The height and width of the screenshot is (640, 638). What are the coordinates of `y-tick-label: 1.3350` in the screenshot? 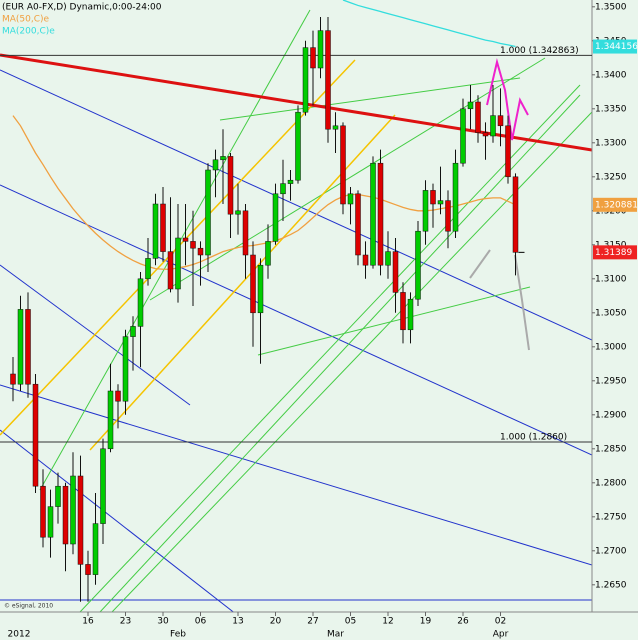 It's located at (611, 109).